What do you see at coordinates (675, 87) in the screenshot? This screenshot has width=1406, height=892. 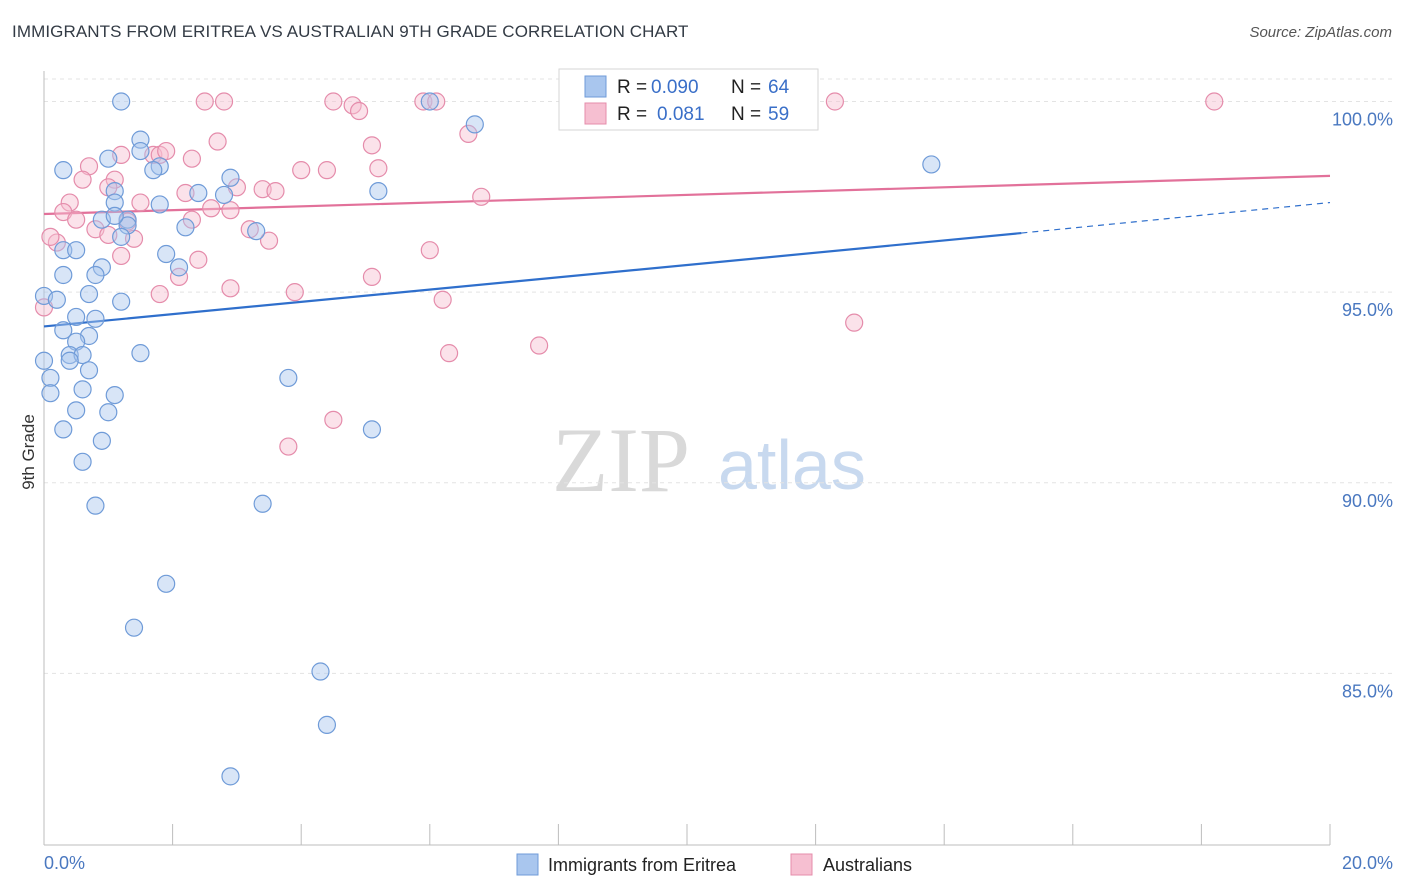 I see `legend-r-value-1: 0.090` at bounding box center [675, 87].